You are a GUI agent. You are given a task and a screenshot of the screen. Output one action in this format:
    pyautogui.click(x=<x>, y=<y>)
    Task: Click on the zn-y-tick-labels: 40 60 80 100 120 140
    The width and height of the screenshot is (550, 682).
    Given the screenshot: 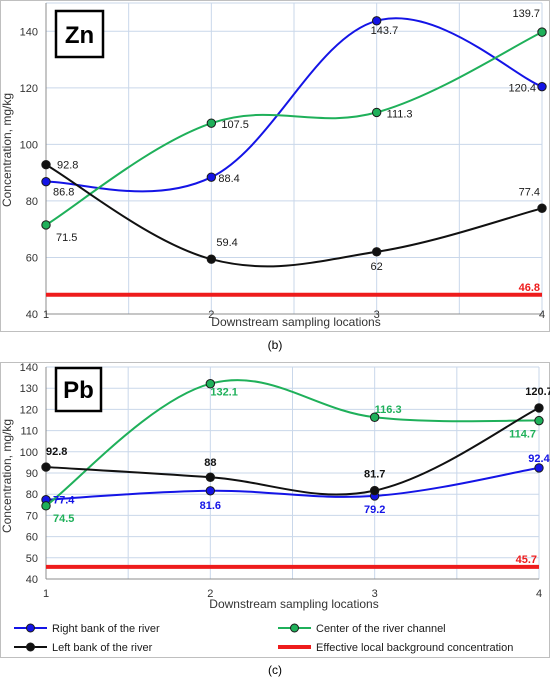 What is the action you would take?
    pyautogui.click(x=29, y=173)
    